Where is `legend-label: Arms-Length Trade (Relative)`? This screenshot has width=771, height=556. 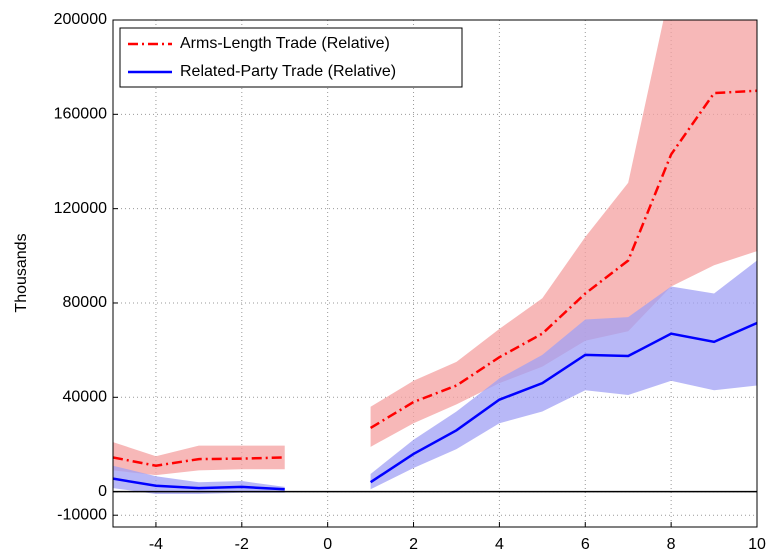 legend-label: Arms-Length Trade (Relative) is located at coordinates (285, 43).